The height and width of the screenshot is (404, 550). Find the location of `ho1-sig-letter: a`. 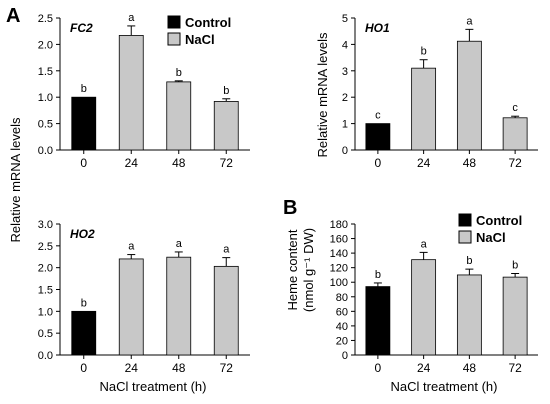

ho1-sig-letter: a is located at coordinates (469, 21).